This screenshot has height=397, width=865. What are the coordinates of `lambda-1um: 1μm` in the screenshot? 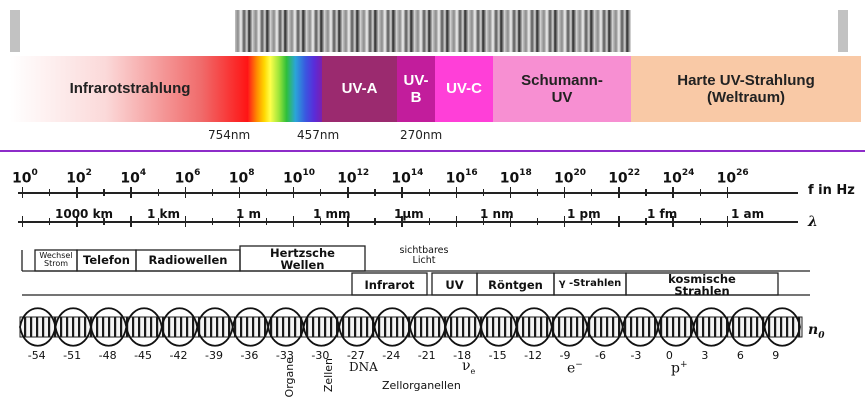 It's located at (409, 214).